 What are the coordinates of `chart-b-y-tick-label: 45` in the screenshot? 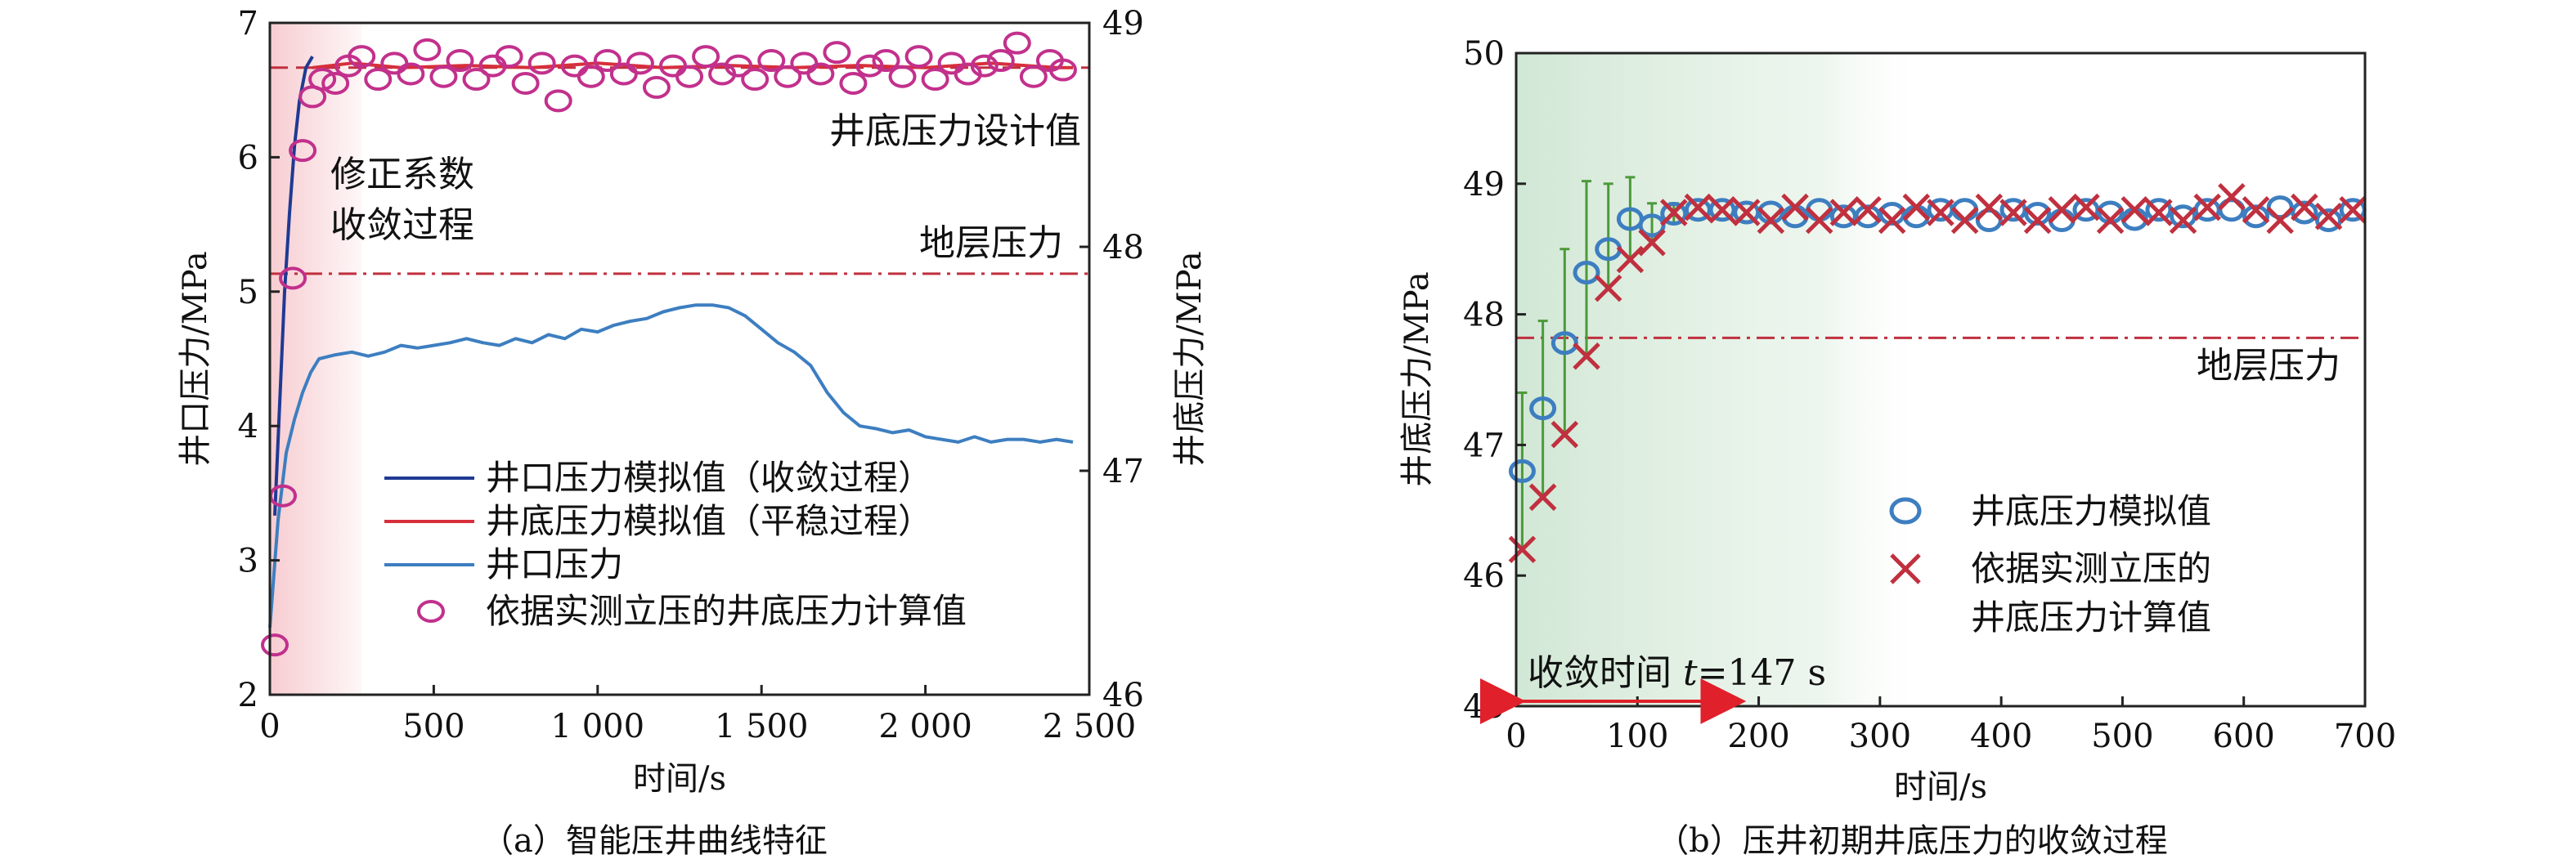 It's located at (1484, 707).